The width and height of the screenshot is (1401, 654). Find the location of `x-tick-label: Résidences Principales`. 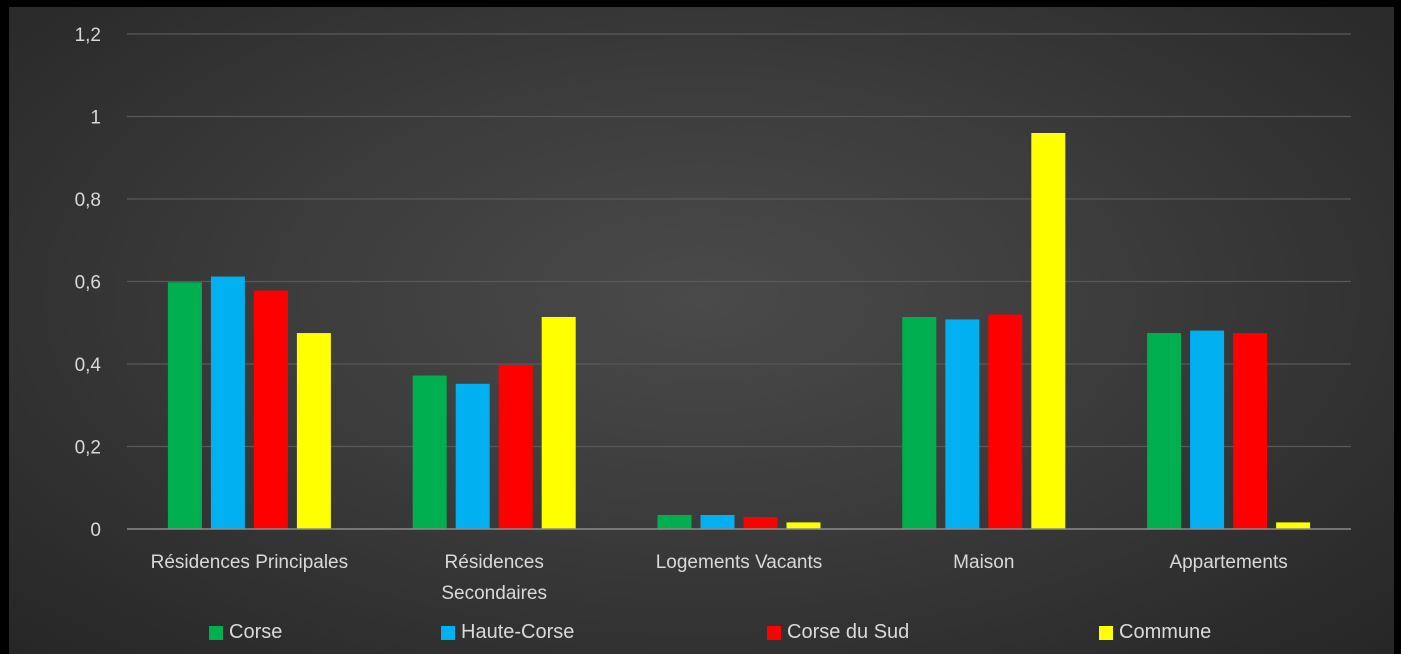

x-tick-label: Résidences Principales is located at coordinates (250, 562).